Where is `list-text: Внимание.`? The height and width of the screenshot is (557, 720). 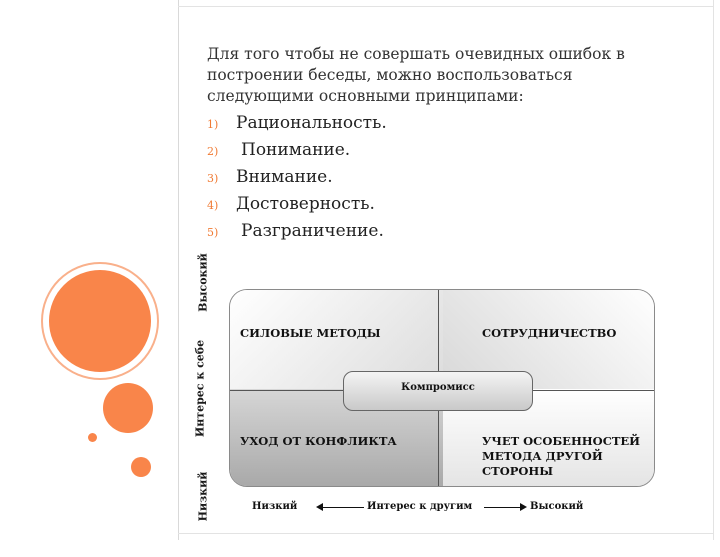
list-text: Внимание. is located at coordinates (284, 177).